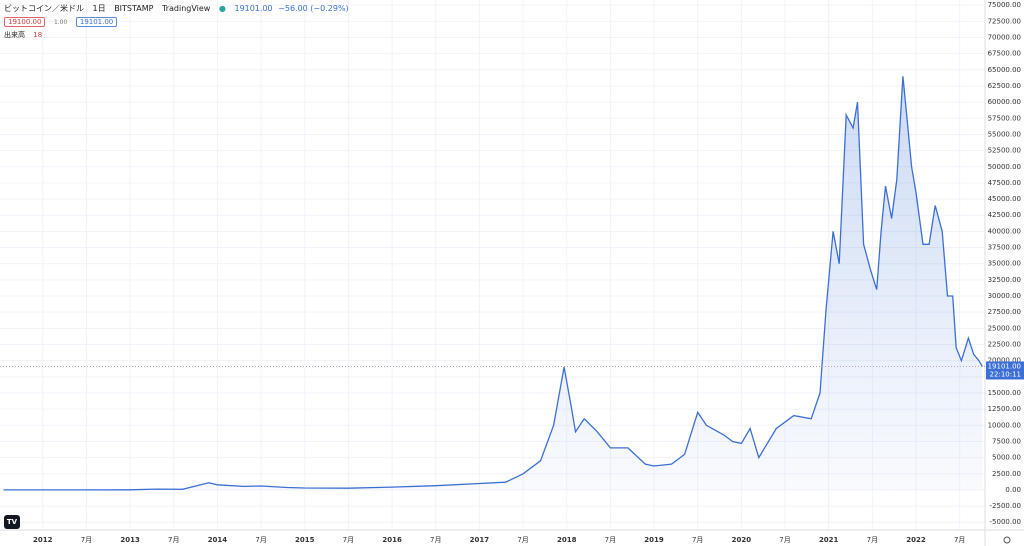  I want to click on interval: 1日, so click(99, 8).